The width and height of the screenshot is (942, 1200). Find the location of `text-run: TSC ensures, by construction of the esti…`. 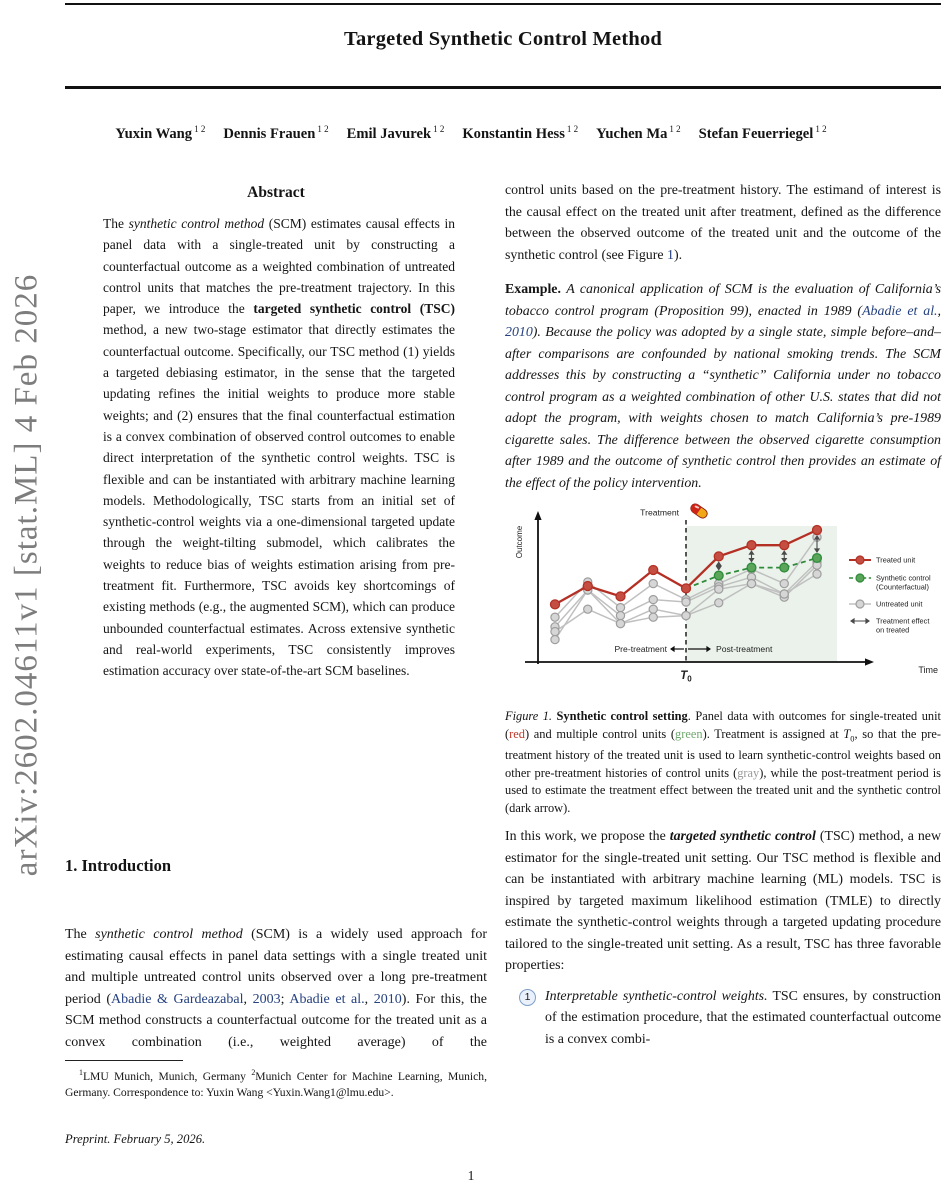

text-run: TSC ensures, by construction of the esti… is located at coordinates (743, 1017).